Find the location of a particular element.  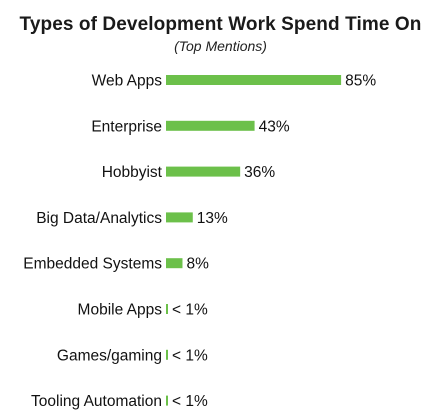

data-label: 8% is located at coordinates (197, 264).